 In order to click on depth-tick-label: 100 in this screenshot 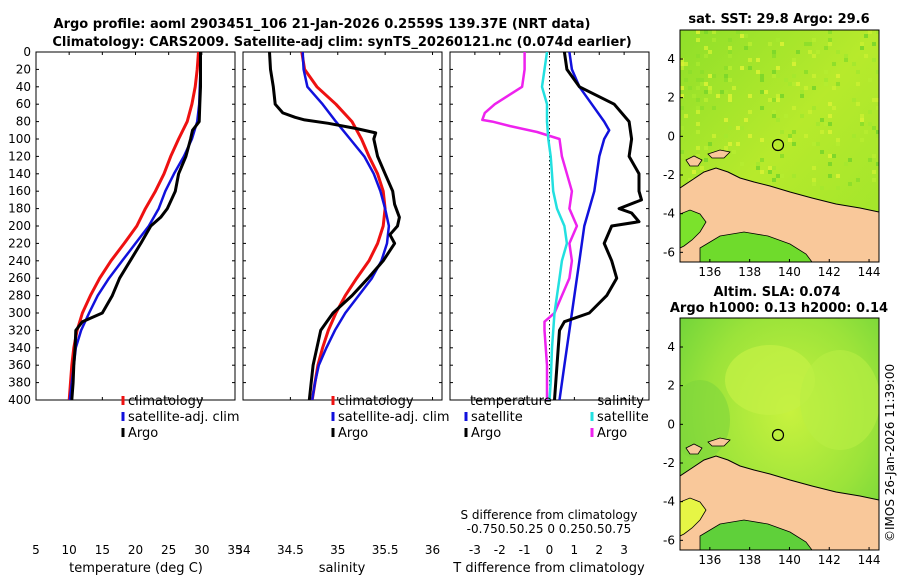, I will do `click(19, 139)`.